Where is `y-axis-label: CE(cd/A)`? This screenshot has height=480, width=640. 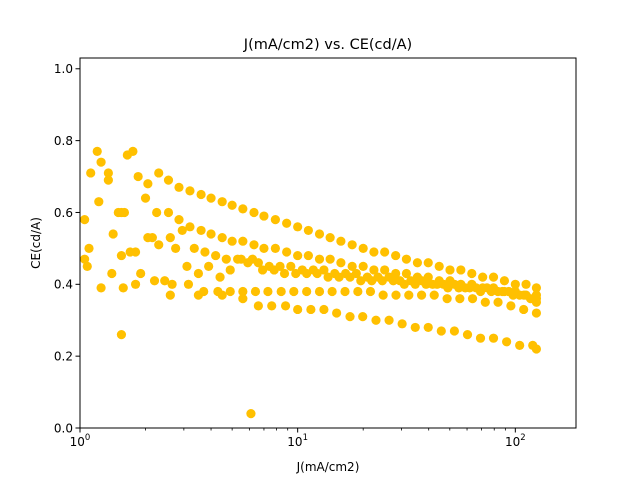 y-axis-label: CE(cd/A) is located at coordinates (36, 243).